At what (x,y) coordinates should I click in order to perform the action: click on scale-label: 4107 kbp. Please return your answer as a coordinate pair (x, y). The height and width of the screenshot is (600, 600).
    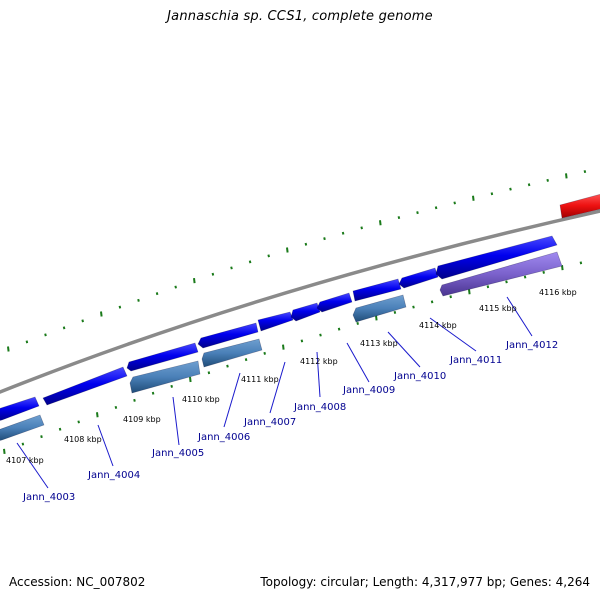
    Looking at the image, I should click on (25, 460).